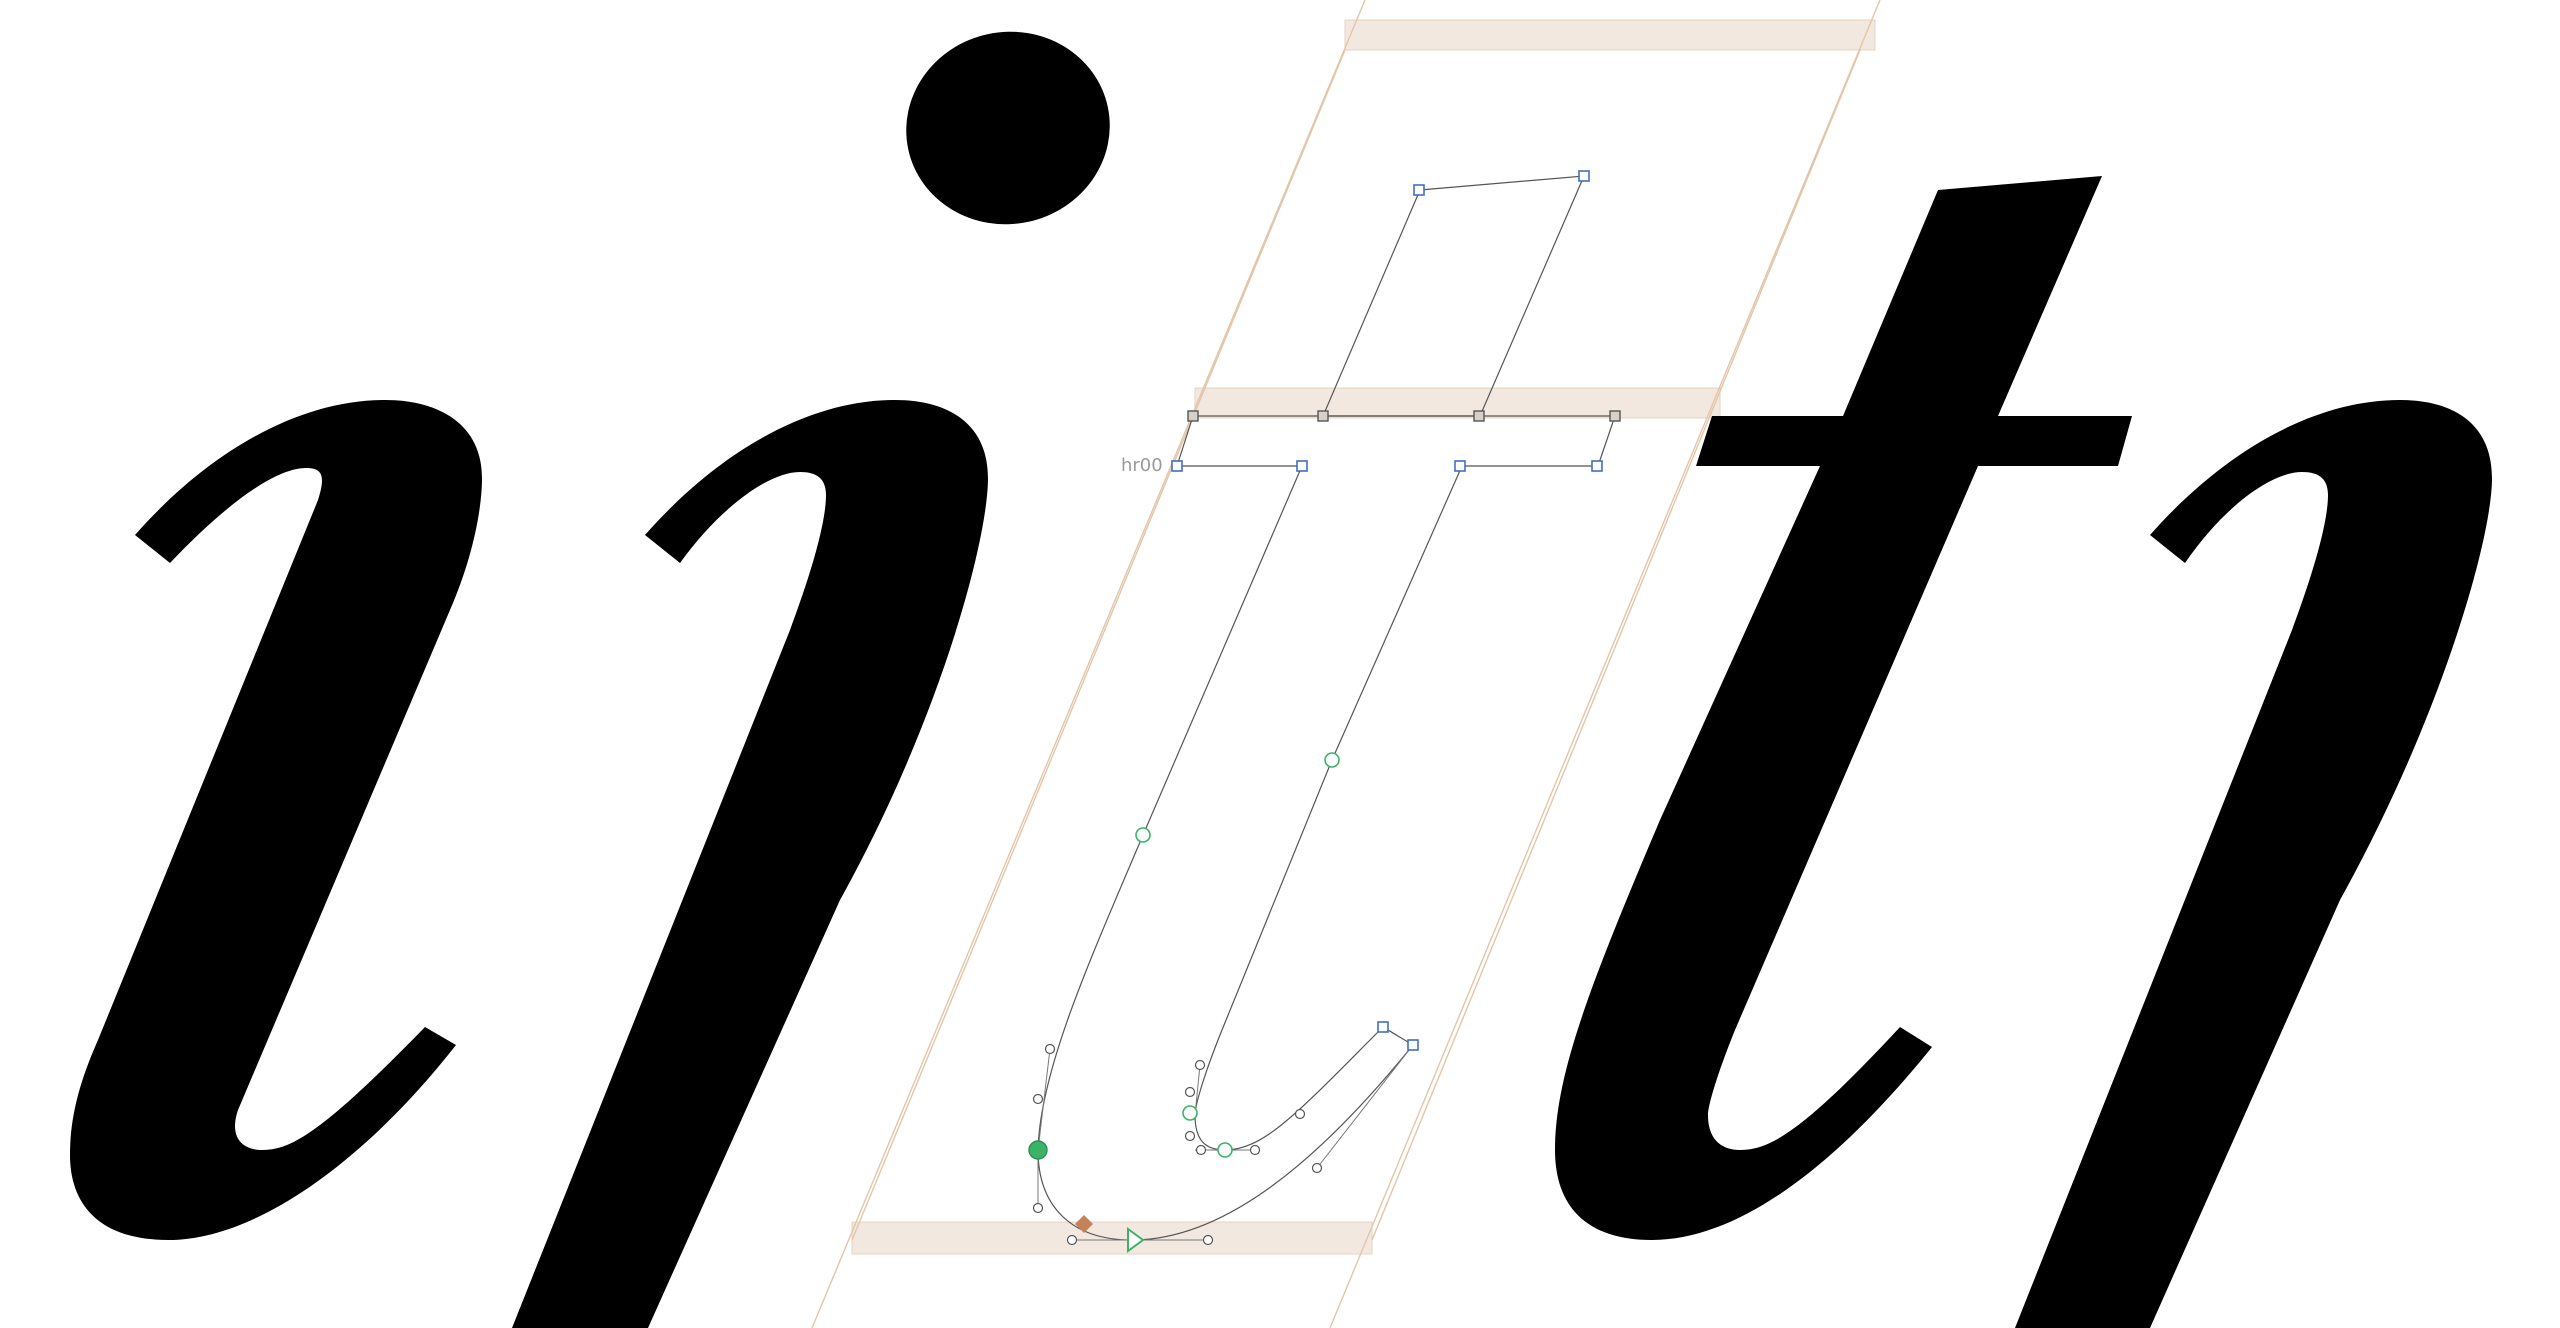 This screenshot has height=1328, width=2560. What do you see at coordinates (1142, 465) in the screenshot?
I see `guide-label: hr00` at bounding box center [1142, 465].